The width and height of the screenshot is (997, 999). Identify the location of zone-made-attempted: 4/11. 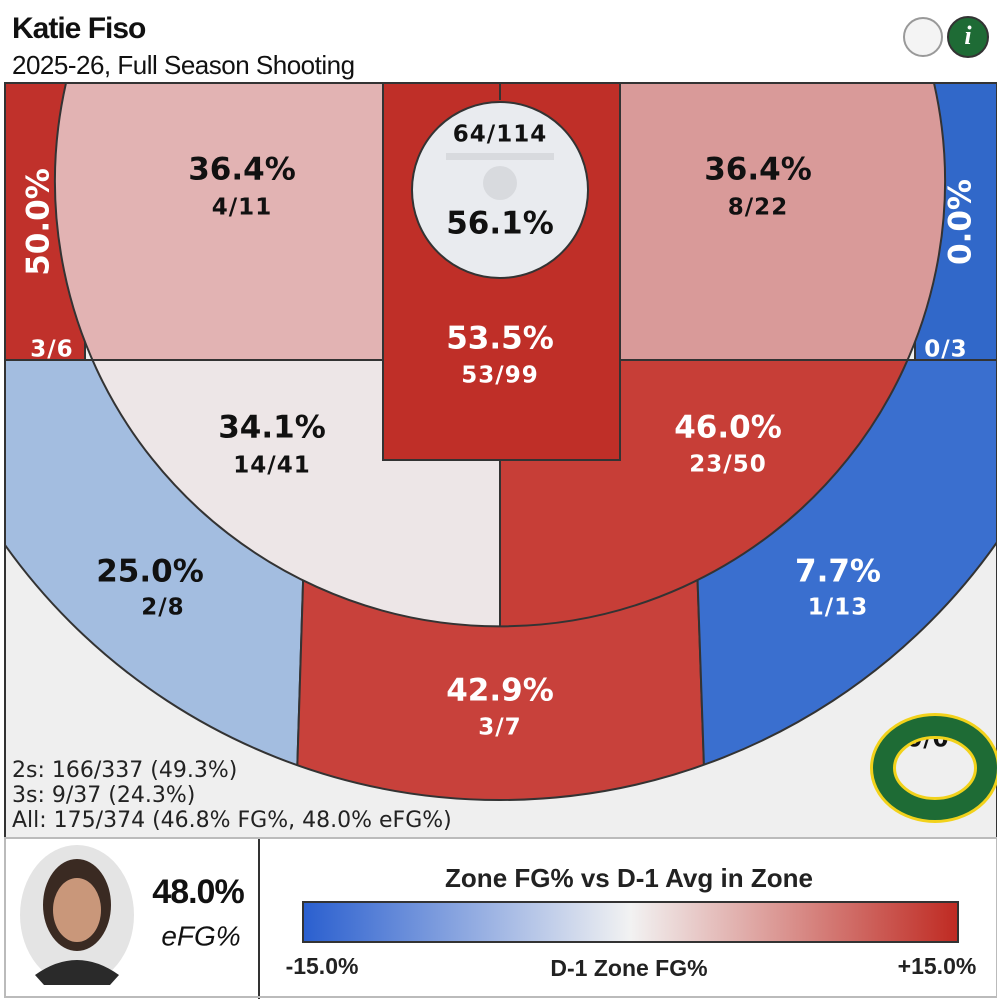
(242, 208).